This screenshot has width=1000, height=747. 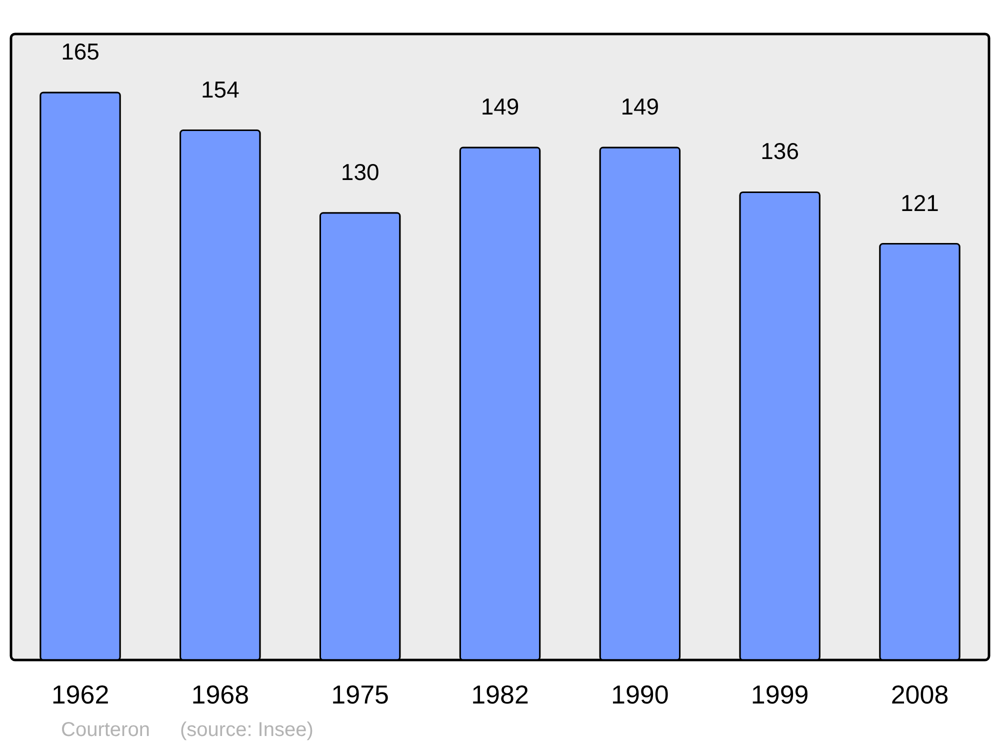 What do you see at coordinates (500, 695) in the screenshot?
I see `x-tick-label: 1982` at bounding box center [500, 695].